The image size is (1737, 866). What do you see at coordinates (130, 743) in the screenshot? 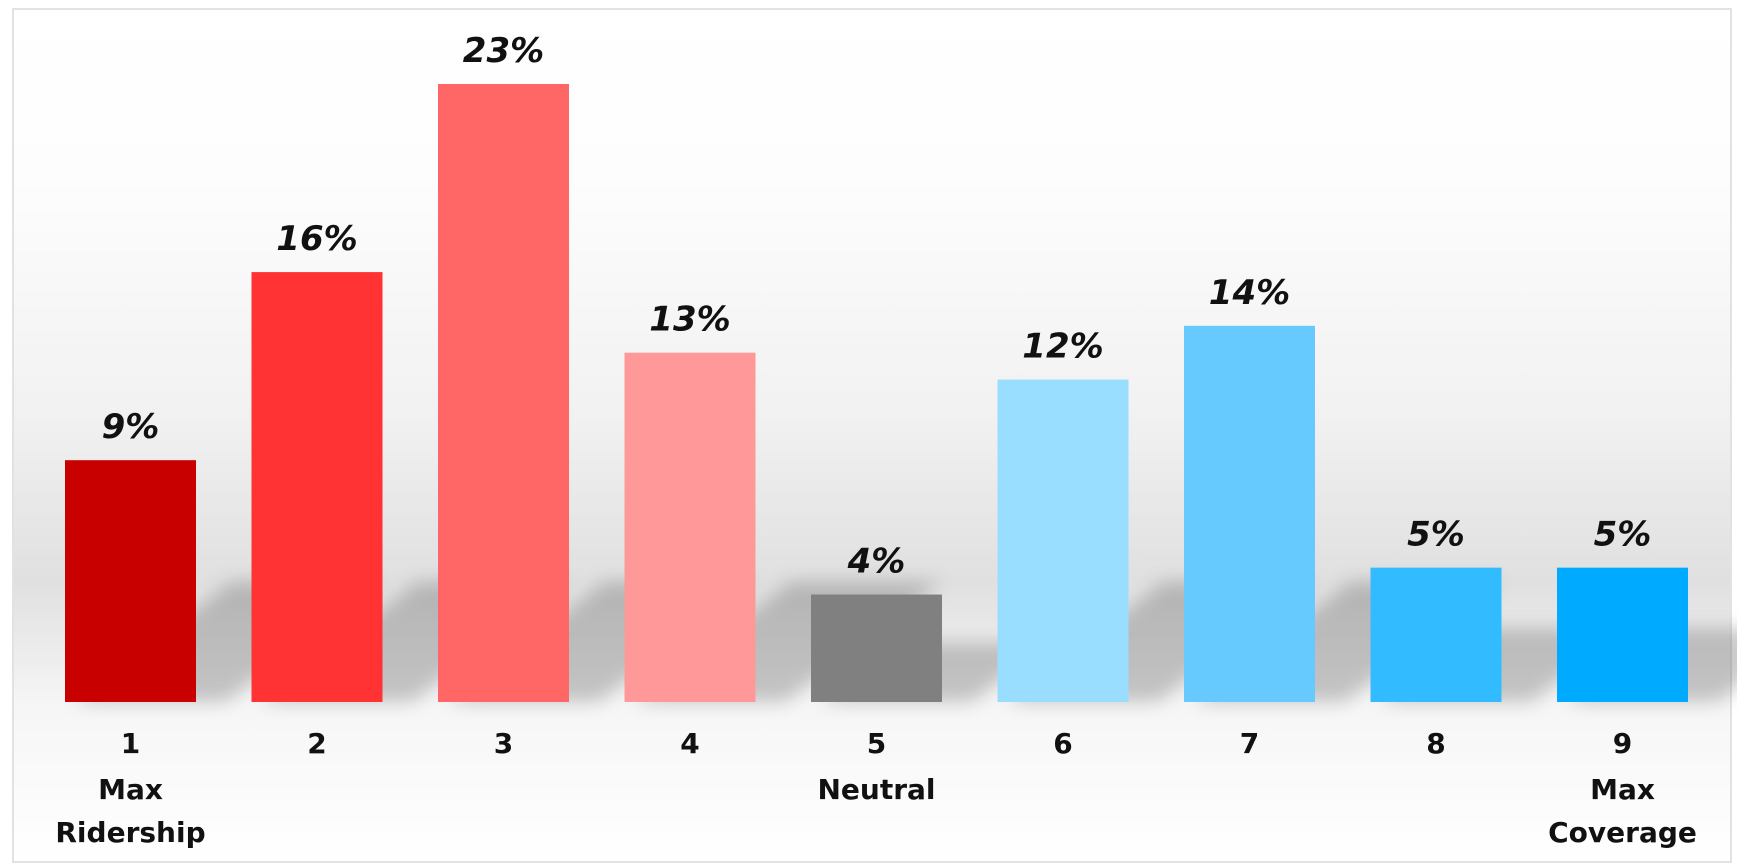
I see `tick-label: 1` at bounding box center [130, 743].